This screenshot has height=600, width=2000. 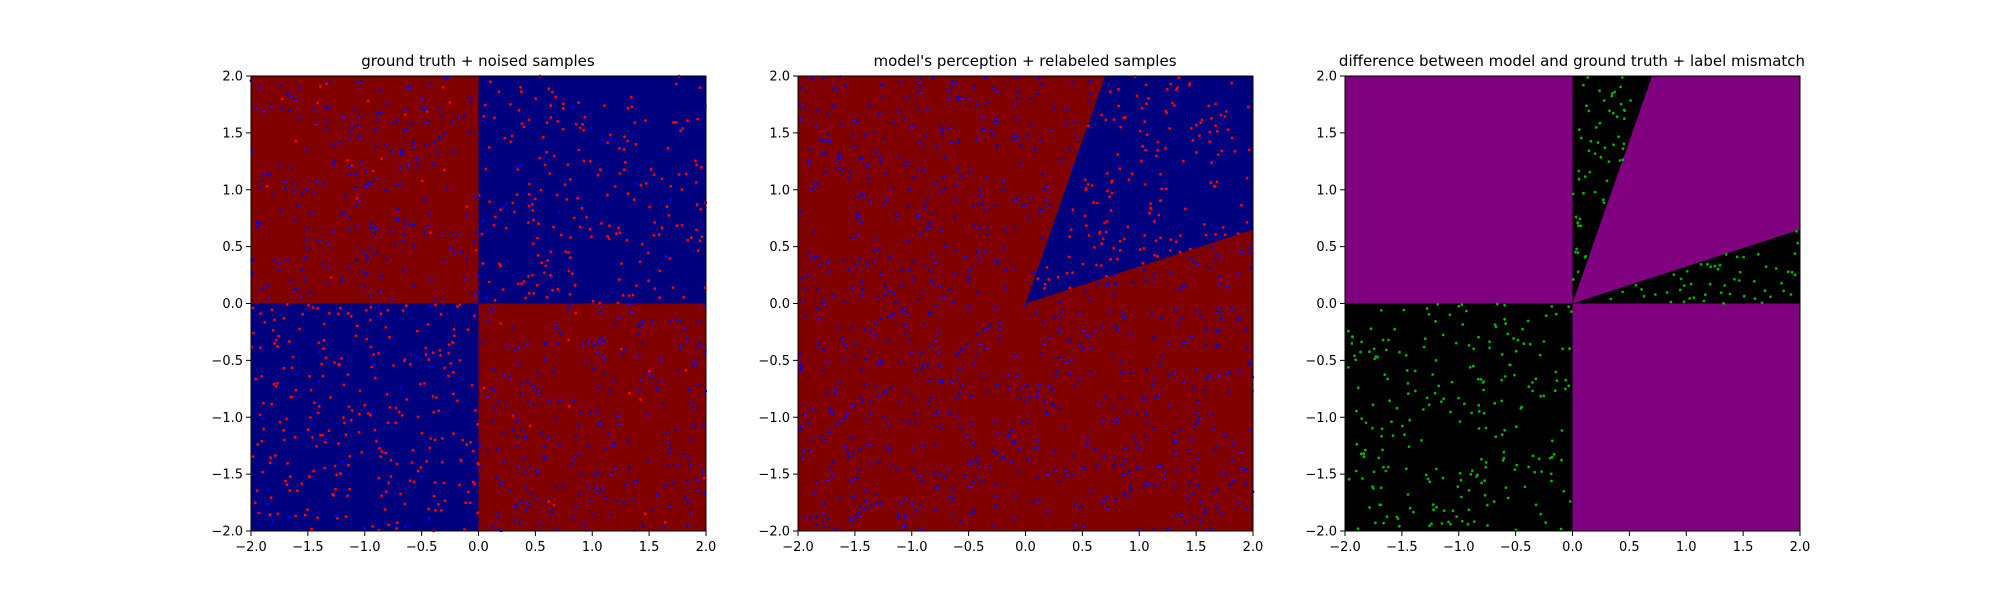 I want to click on x-tick-label: 2.0, so click(x=1253, y=547).